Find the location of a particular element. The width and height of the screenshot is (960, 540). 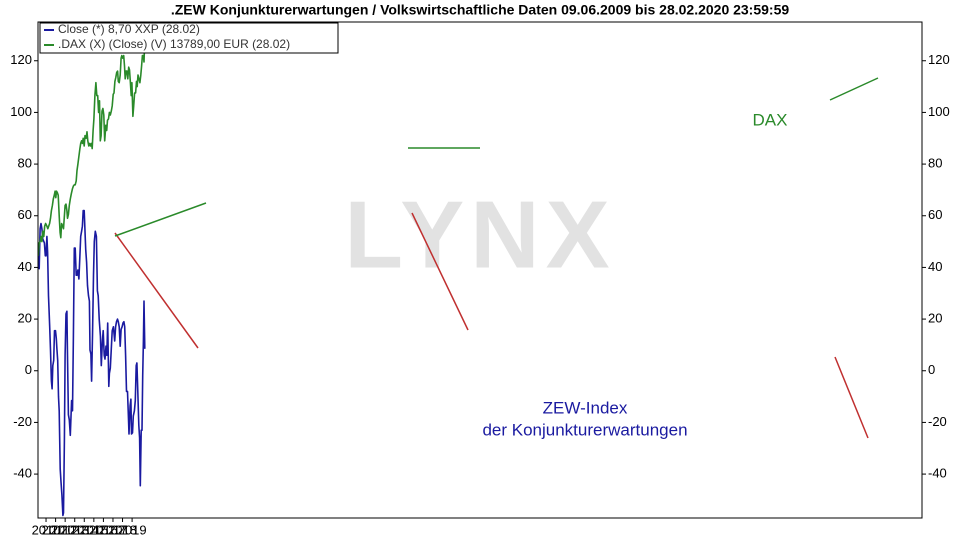

y2-tick-label: 20 is located at coordinates (935, 318).